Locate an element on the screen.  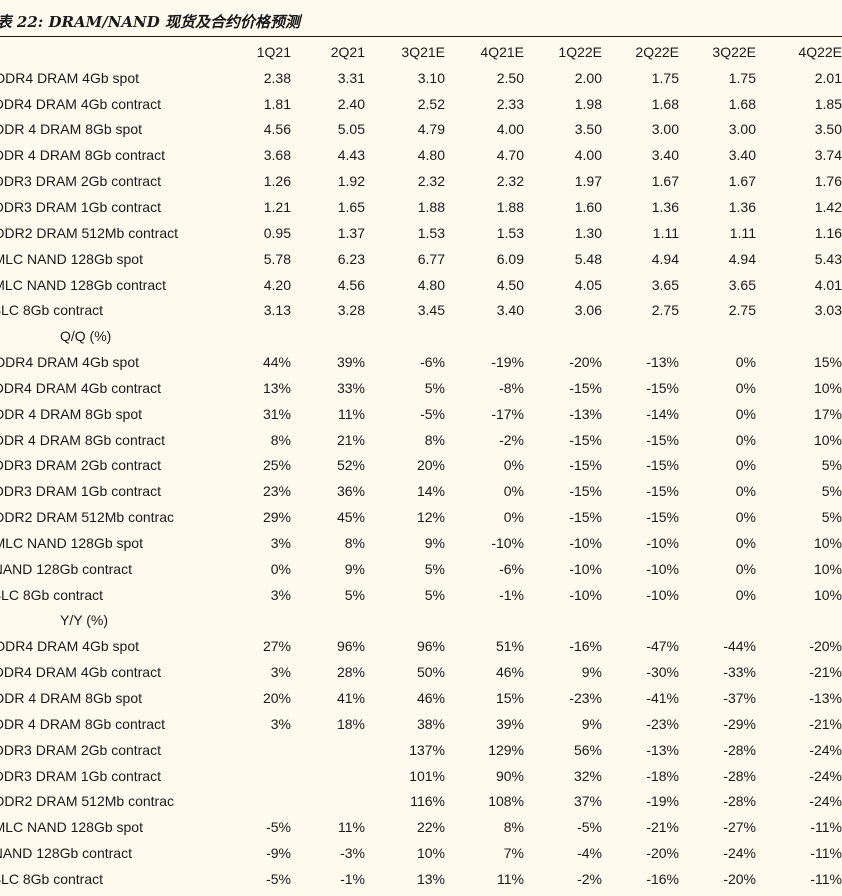
value-cell: -24% is located at coordinates (825, 775).